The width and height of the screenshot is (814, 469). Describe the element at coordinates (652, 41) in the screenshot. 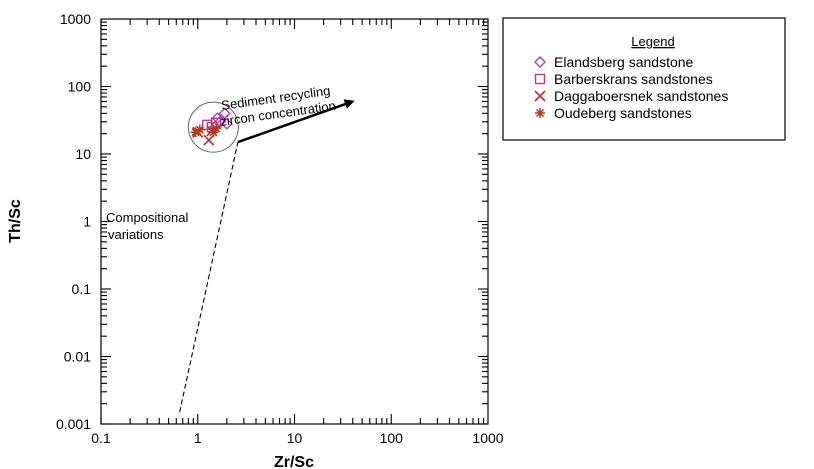

I see `legend-title: Legend` at that location.